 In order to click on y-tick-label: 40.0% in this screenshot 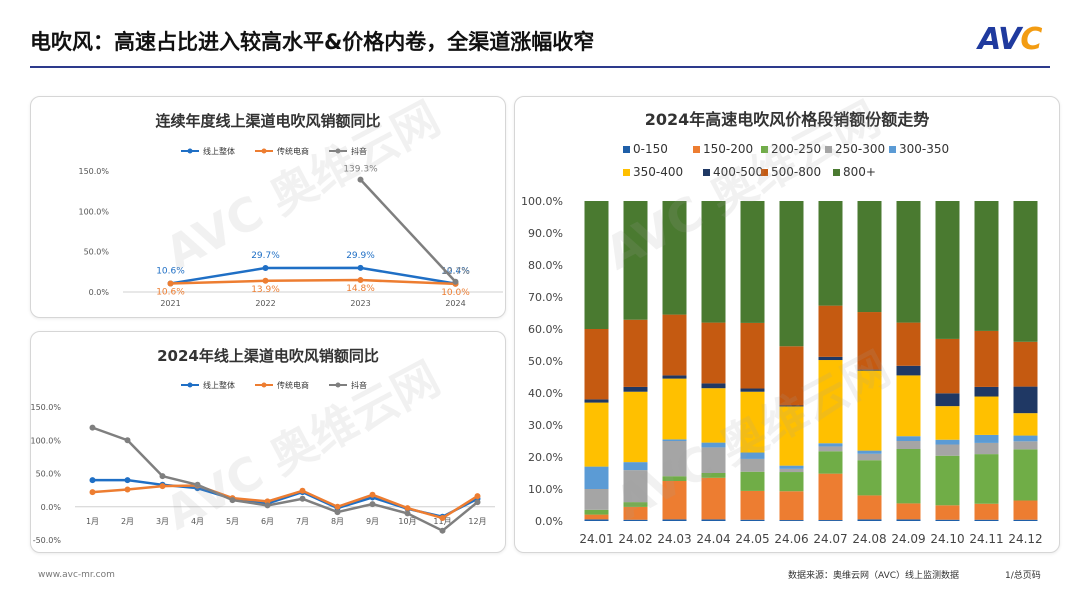, I will do `click(545, 393)`.